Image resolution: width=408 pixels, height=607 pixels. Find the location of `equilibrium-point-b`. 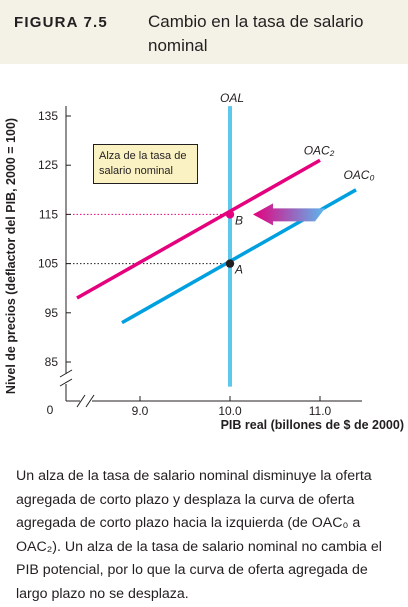

equilibrium-point-b is located at coordinates (230, 214).